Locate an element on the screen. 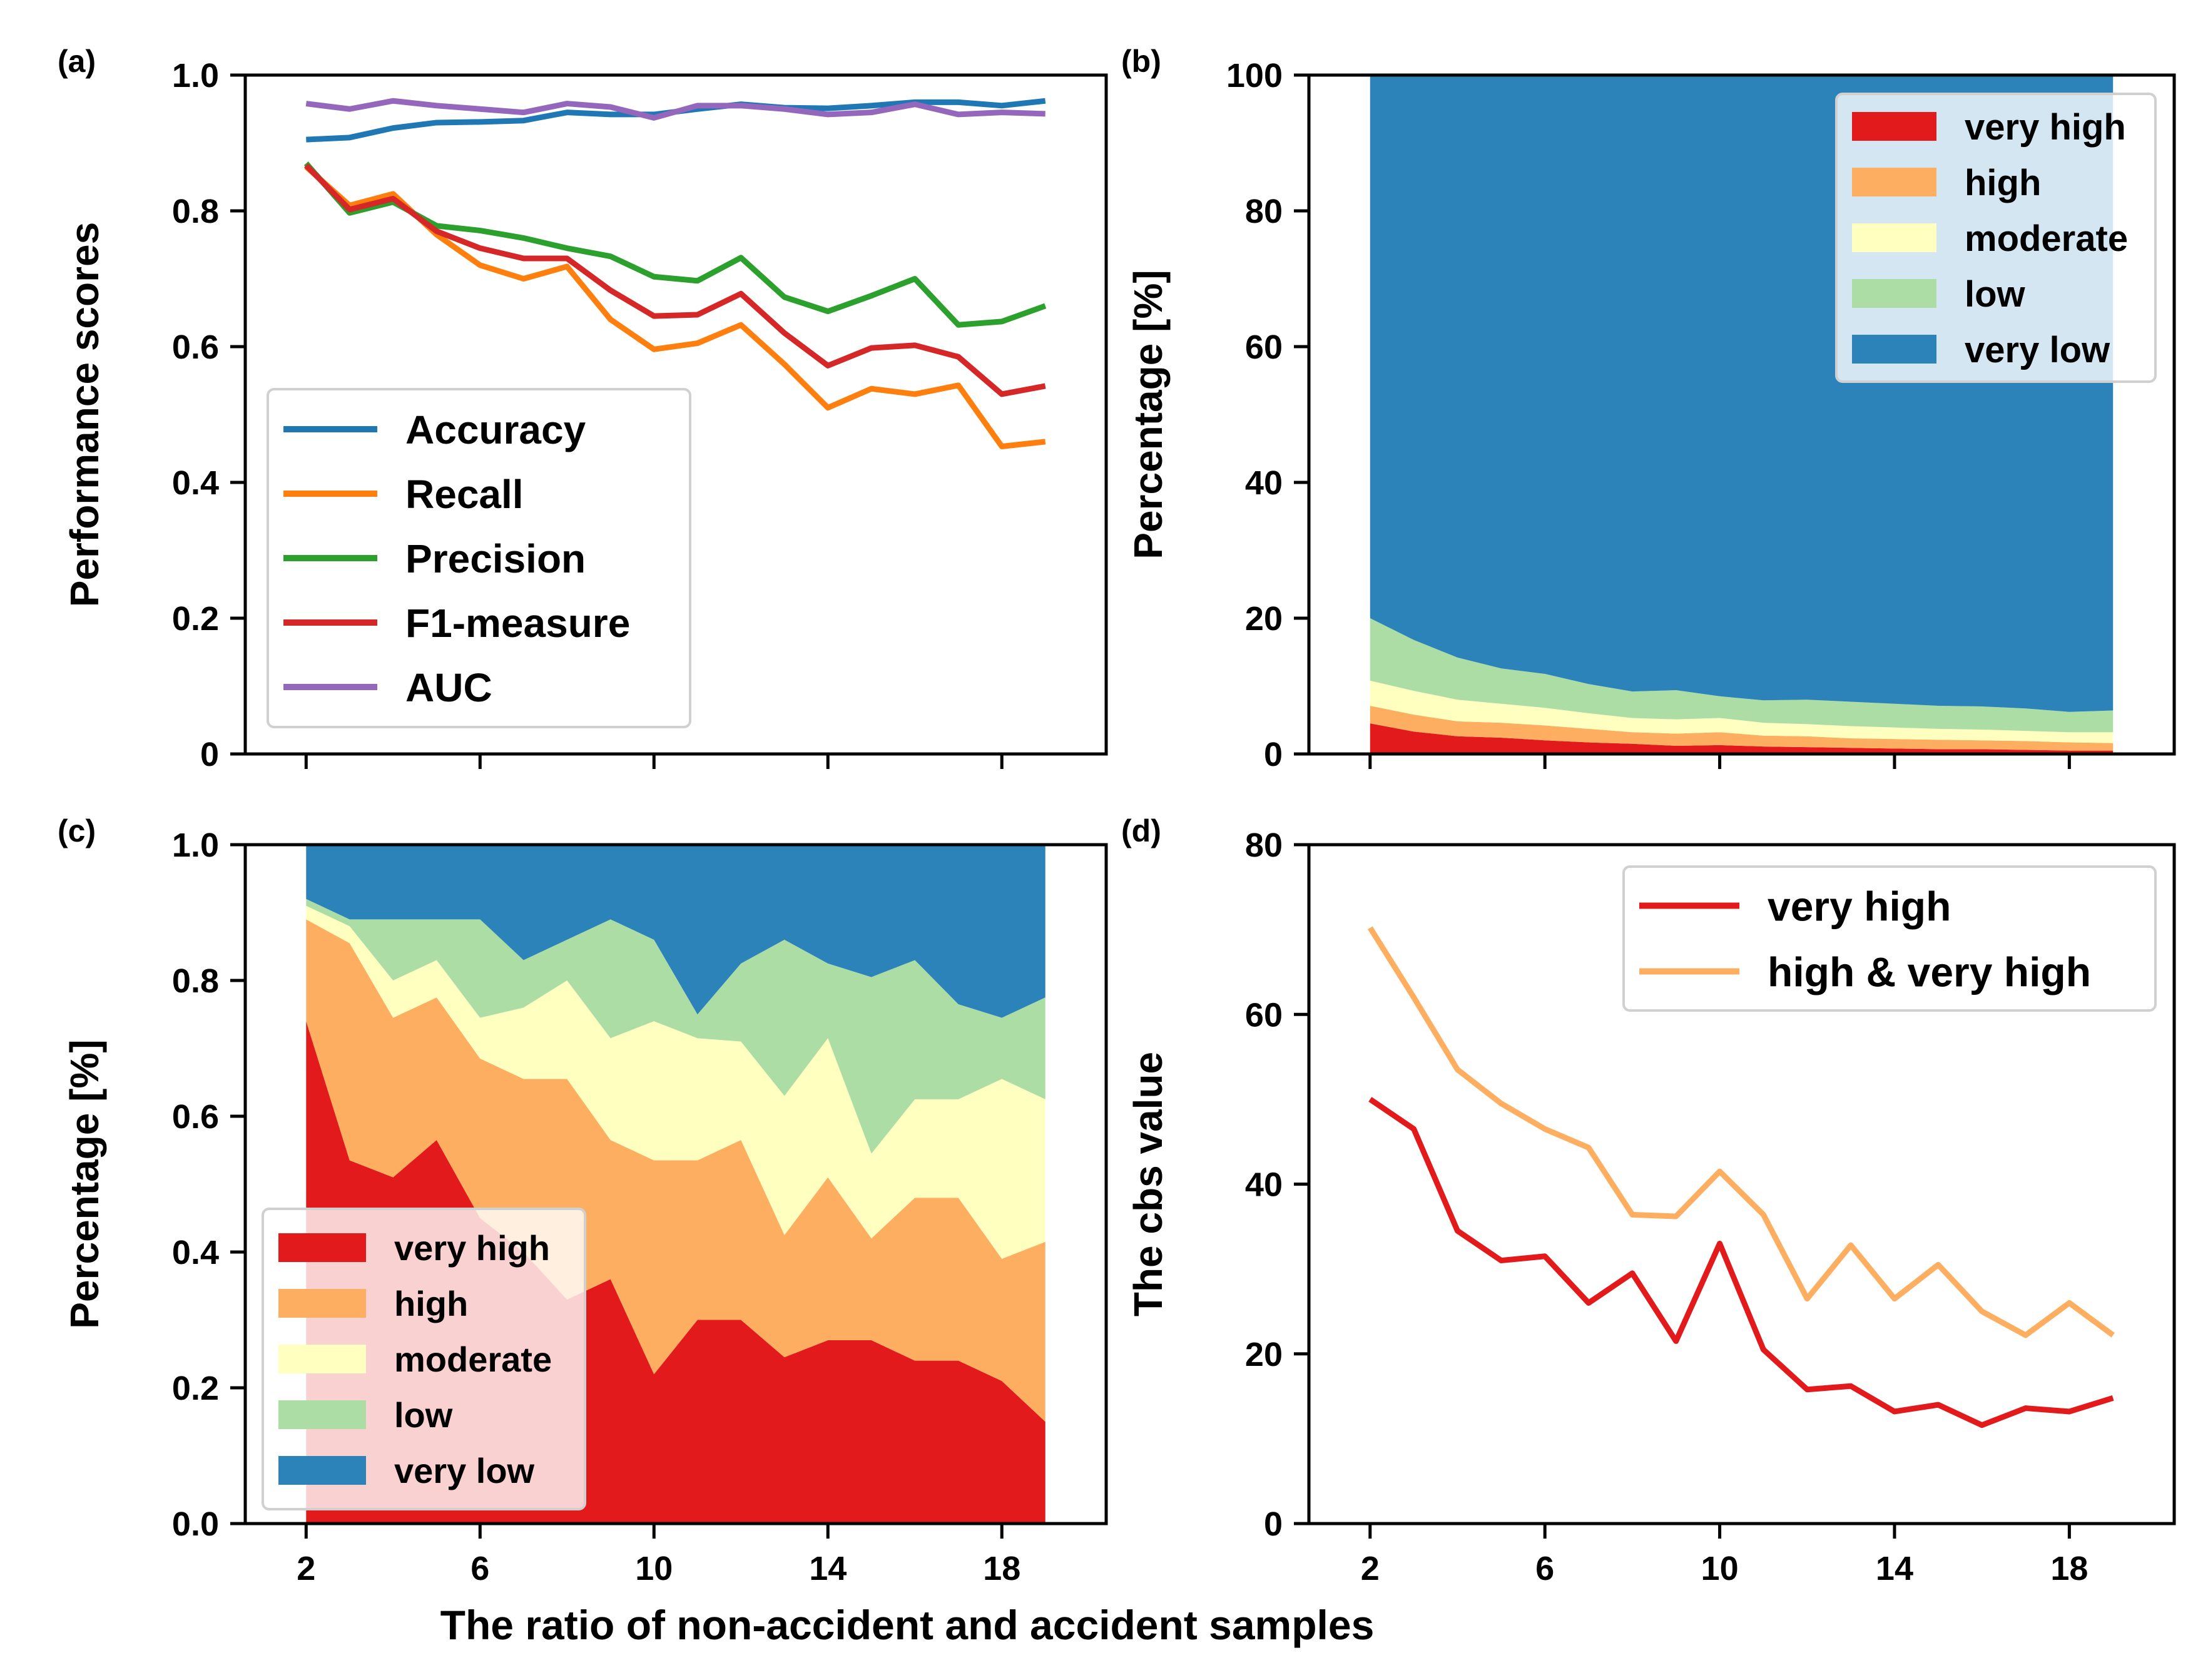 Image resolution: width=2208 pixels, height=1680 pixels. y-tick-label-panel-c: 0.6 is located at coordinates (195, 1117).